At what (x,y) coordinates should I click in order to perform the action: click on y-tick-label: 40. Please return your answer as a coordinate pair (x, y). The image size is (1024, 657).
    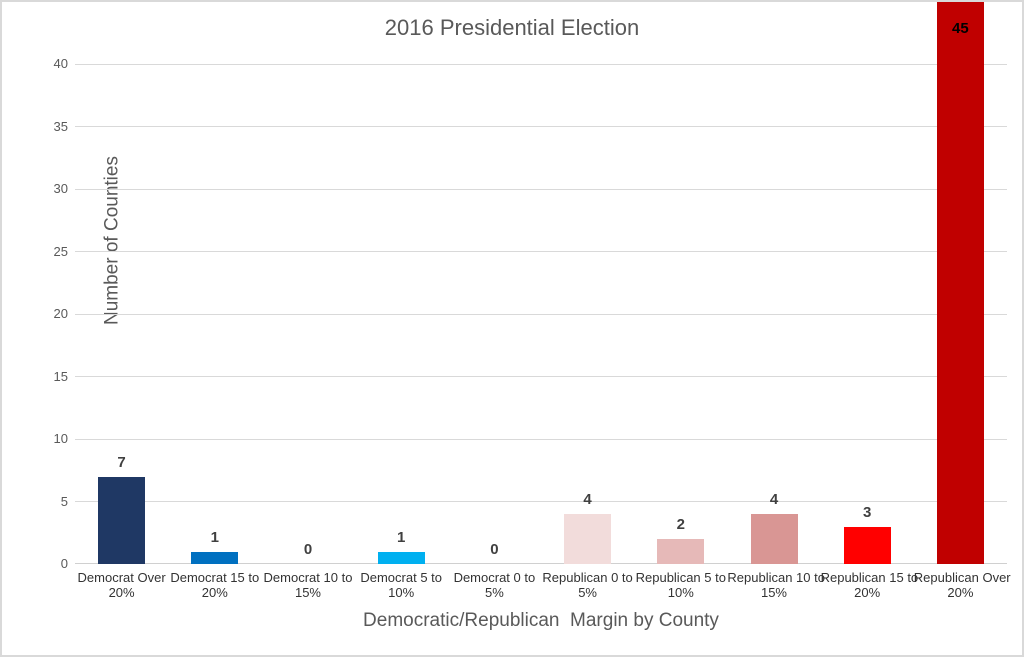
    Looking at the image, I should click on (60, 64).